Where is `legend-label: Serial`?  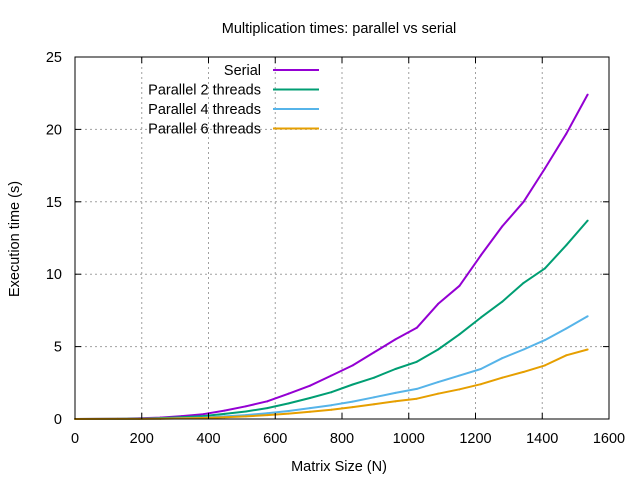 legend-label: Serial is located at coordinates (242, 71).